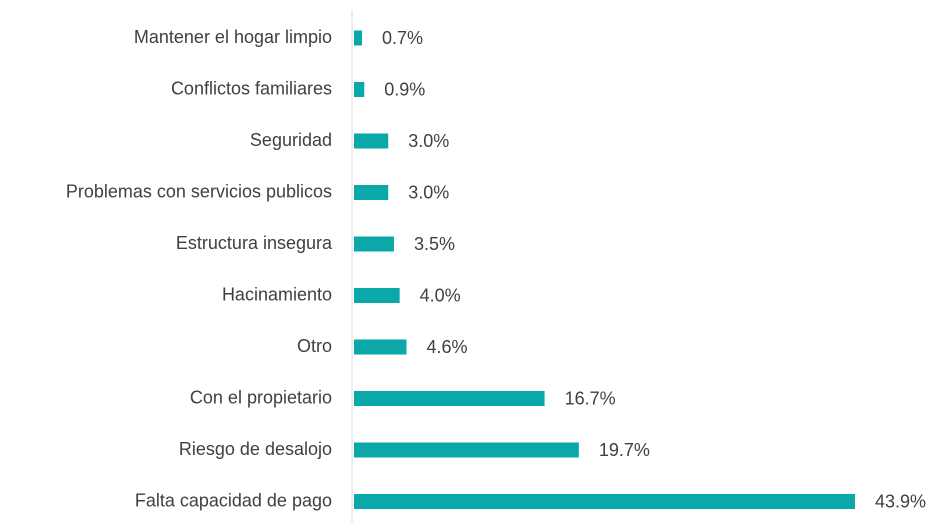 Image resolution: width=930 pixels, height=523 pixels. I want to click on category-label: Falta capacidad de pago, so click(233, 500).